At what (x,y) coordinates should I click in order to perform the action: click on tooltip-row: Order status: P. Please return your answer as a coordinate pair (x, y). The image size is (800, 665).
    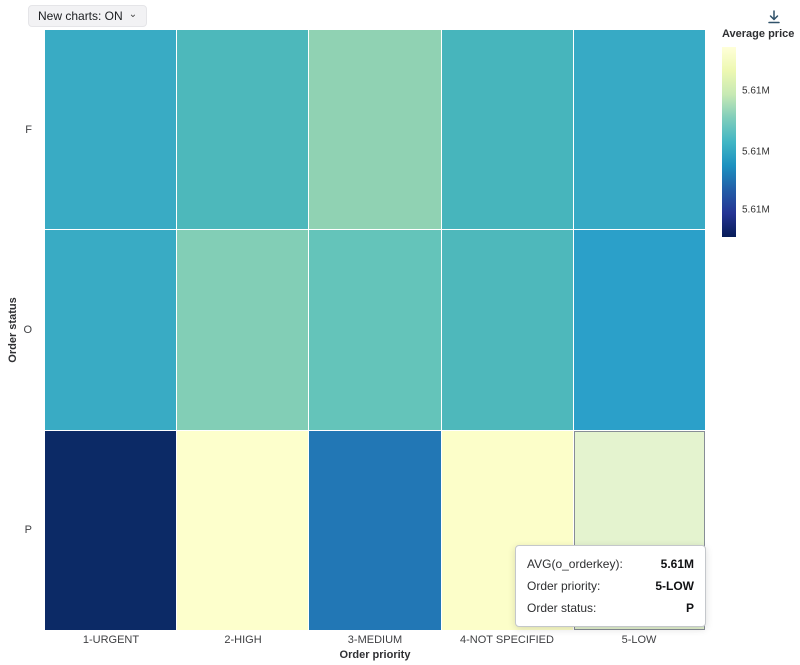
    Looking at the image, I should click on (610, 608).